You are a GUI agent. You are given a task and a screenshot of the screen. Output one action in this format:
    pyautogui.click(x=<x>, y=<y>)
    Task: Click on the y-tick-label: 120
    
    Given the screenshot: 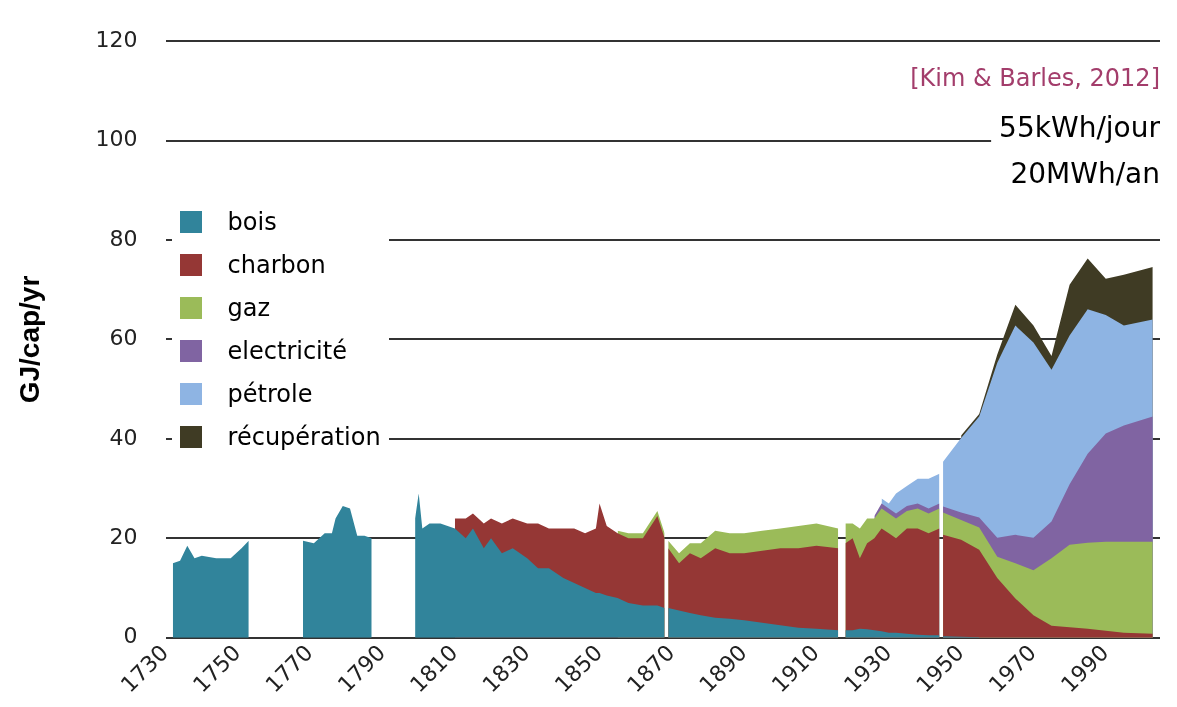 What is the action you would take?
    pyautogui.click(x=116, y=39)
    